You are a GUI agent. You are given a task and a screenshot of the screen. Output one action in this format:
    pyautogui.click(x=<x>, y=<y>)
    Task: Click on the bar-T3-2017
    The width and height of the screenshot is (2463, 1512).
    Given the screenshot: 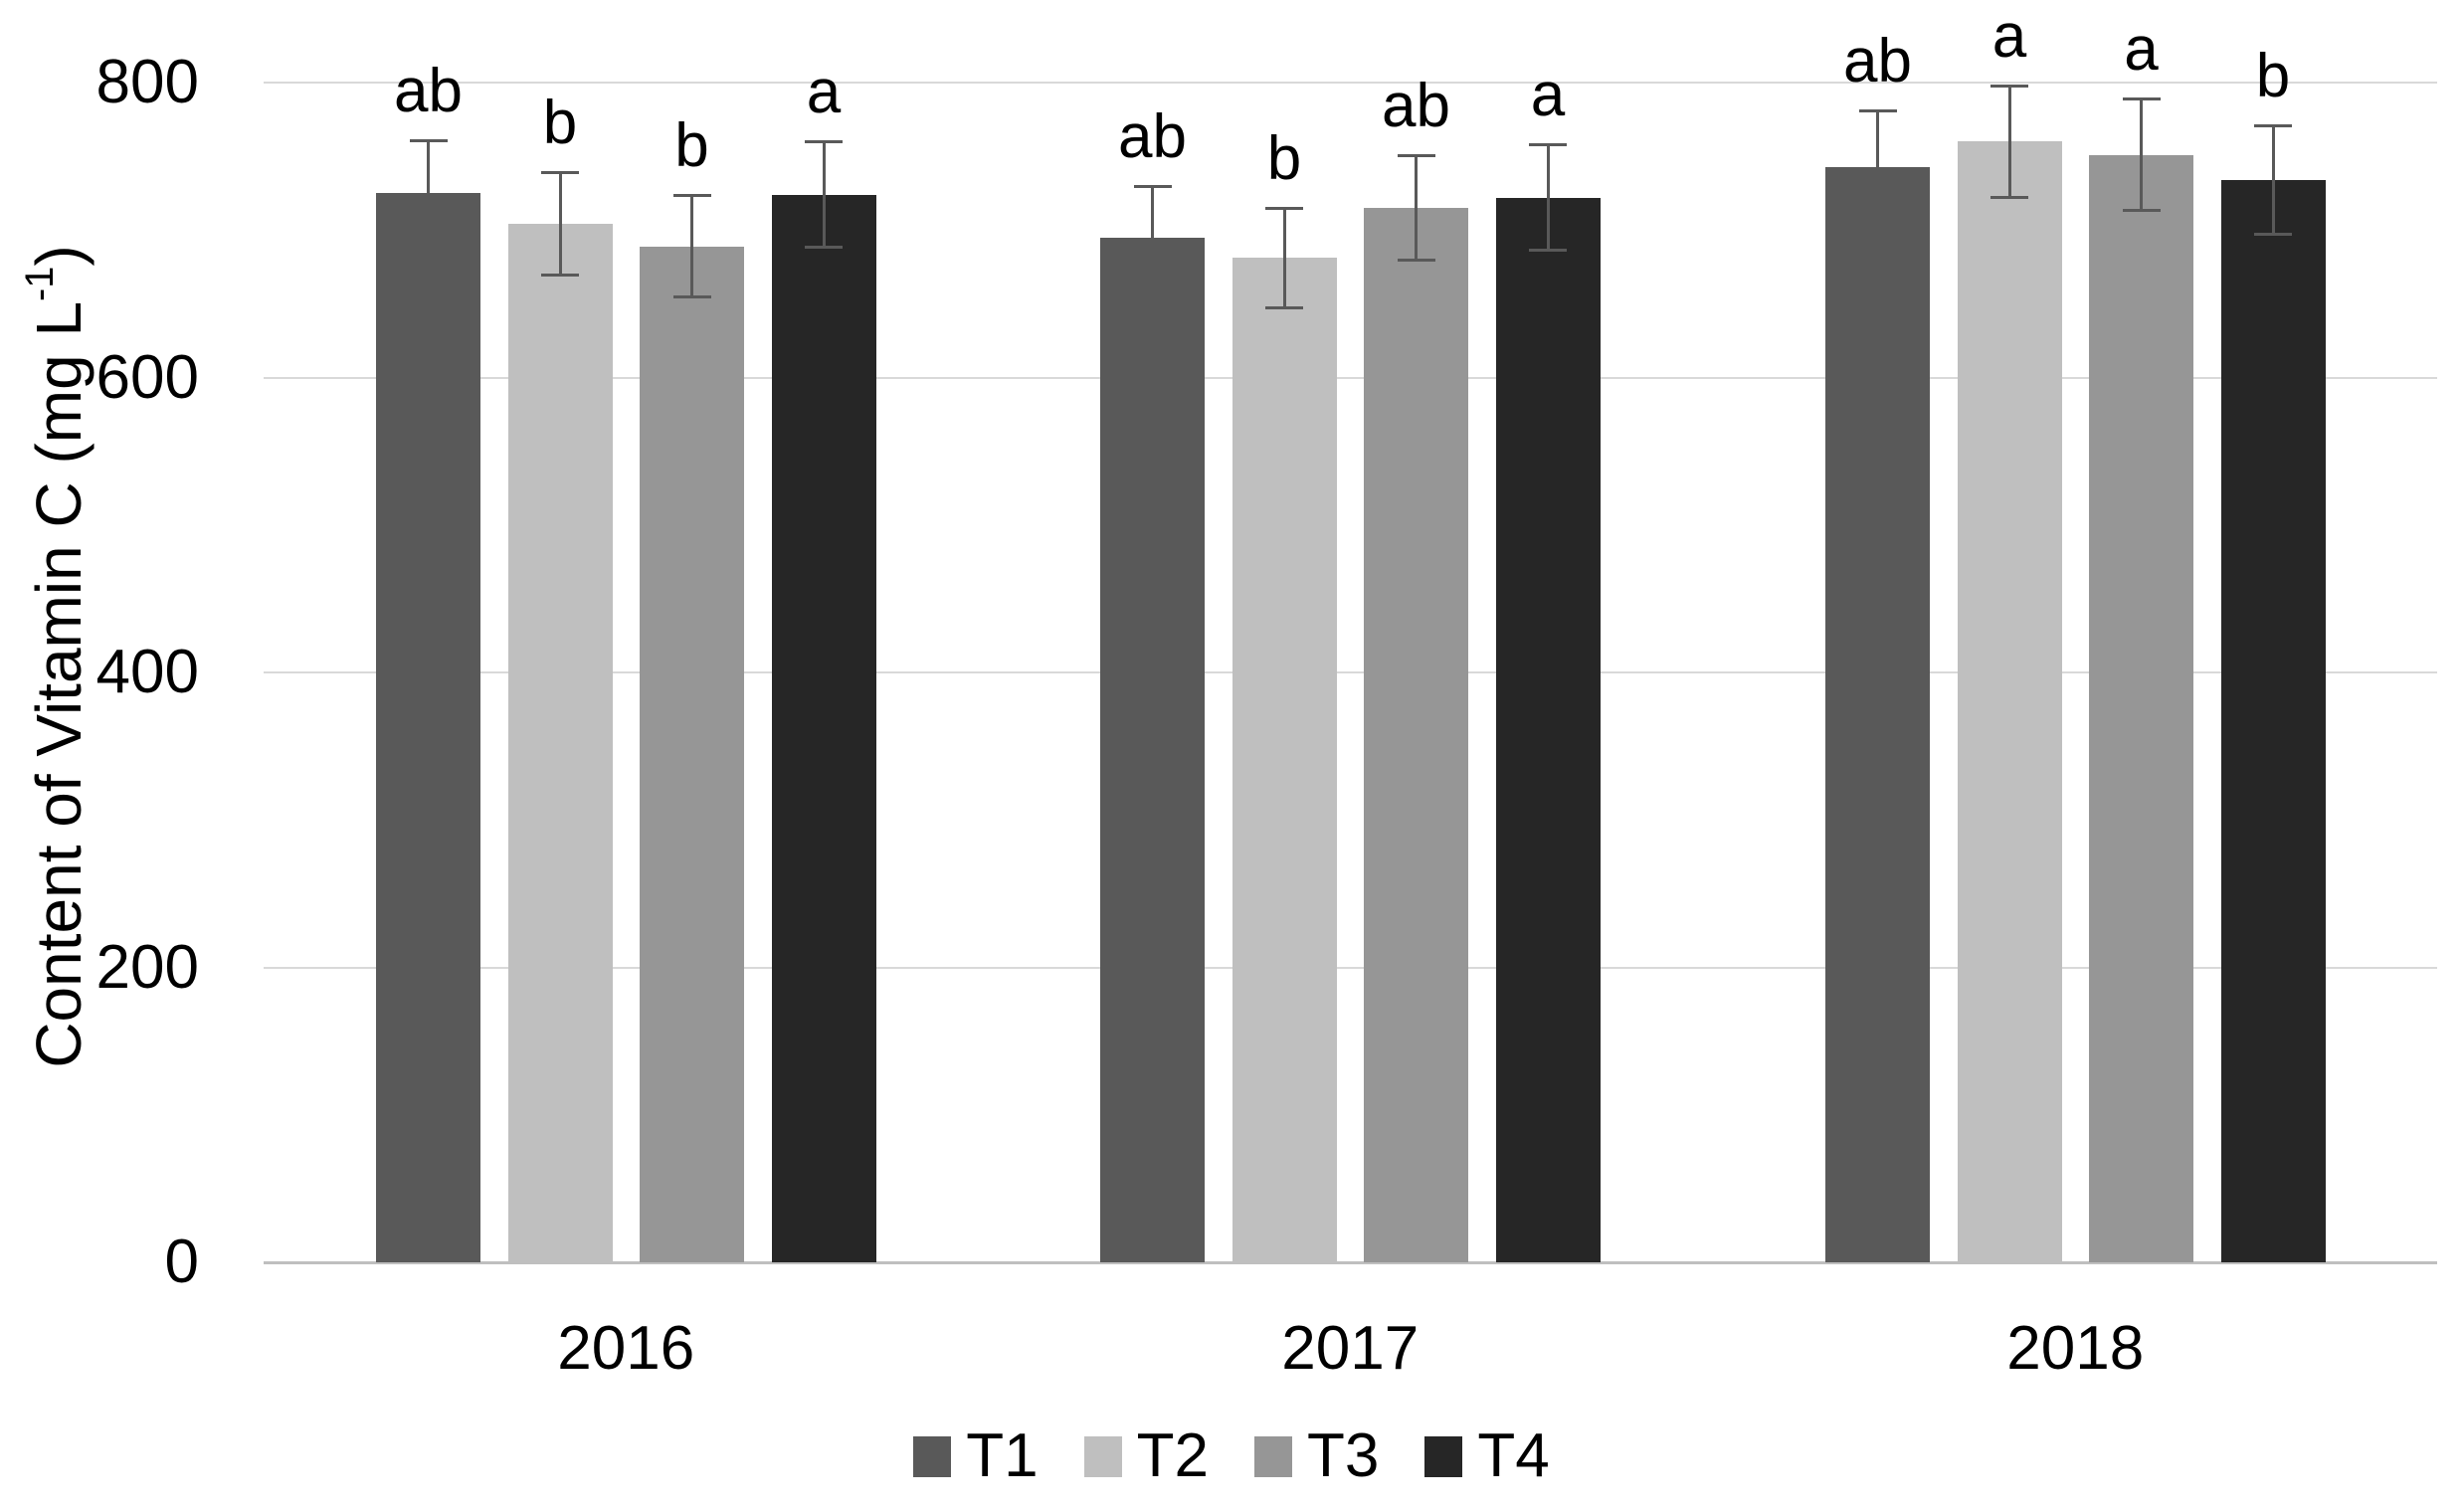 What is the action you would take?
    pyautogui.click(x=1416, y=735)
    